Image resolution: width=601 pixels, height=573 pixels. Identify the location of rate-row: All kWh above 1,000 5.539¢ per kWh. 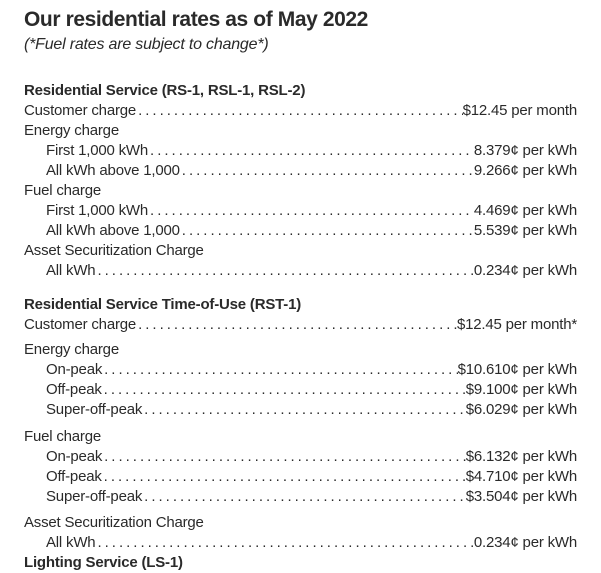
(300, 231).